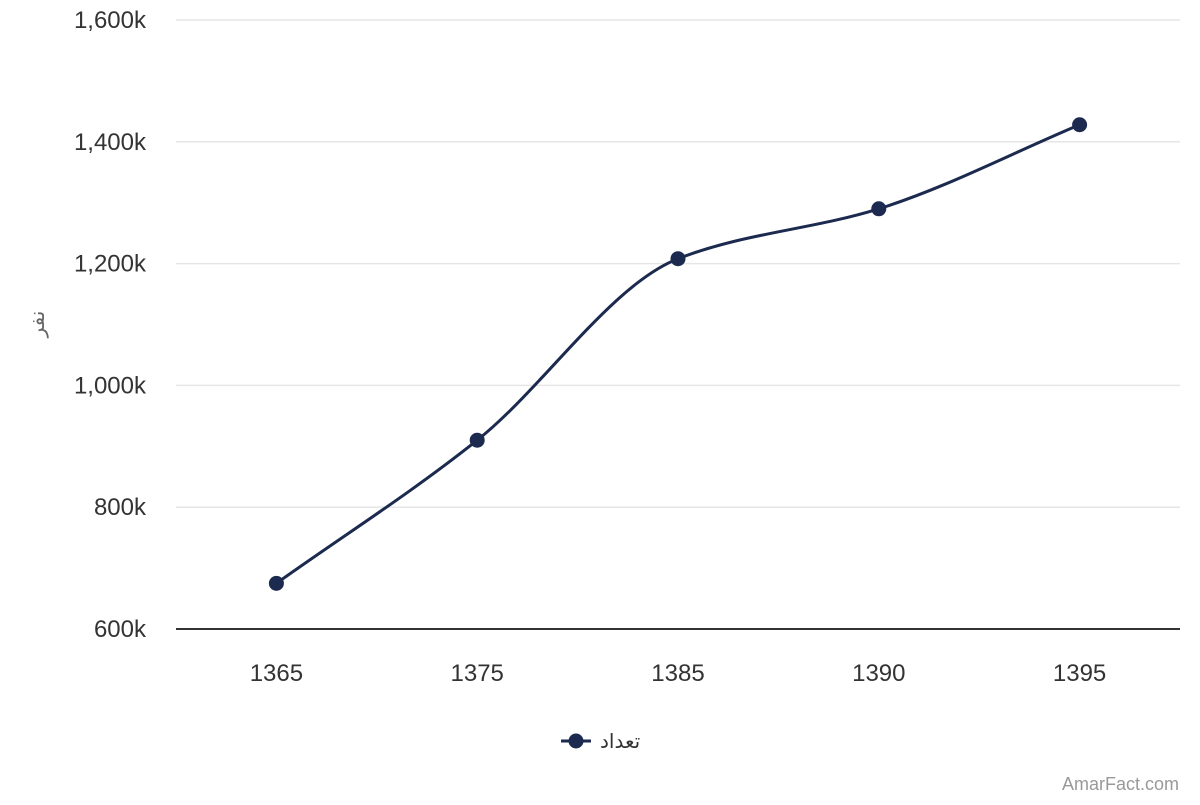 The image size is (1200, 805). What do you see at coordinates (878, 673) in the screenshot?
I see `x-tick-label: 1390` at bounding box center [878, 673].